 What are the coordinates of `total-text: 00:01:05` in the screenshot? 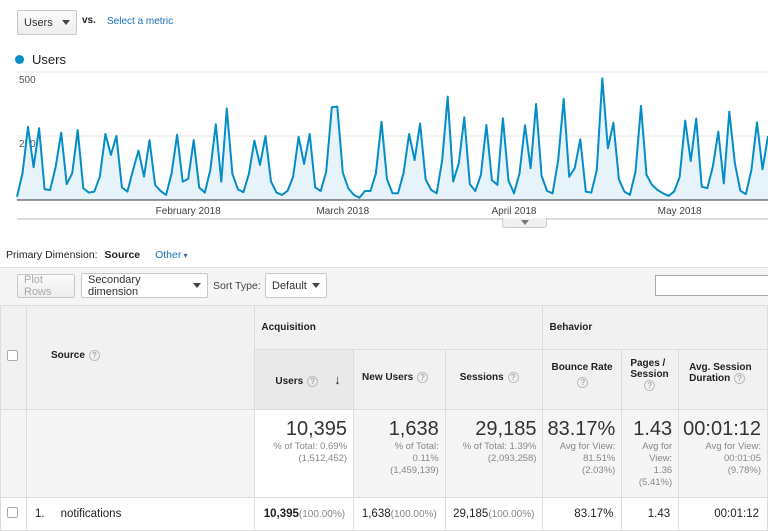 It's located at (722, 459).